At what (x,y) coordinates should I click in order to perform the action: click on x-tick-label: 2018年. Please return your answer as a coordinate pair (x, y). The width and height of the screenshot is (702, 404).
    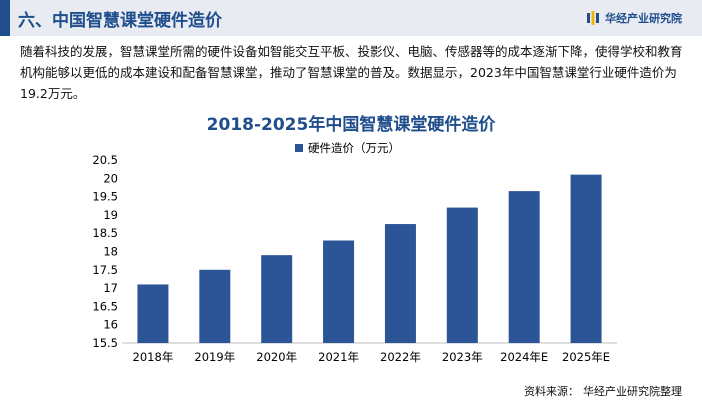
    Looking at the image, I should click on (153, 357).